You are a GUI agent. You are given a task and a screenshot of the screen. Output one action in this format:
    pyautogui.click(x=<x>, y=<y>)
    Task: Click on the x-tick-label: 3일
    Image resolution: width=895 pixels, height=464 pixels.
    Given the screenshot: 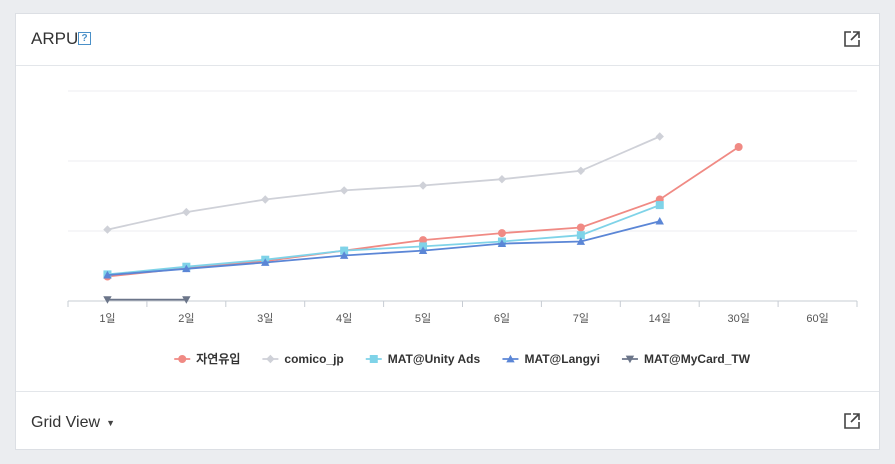 What is the action you would take?
    pyautogui.click(x=265, y=318)
    